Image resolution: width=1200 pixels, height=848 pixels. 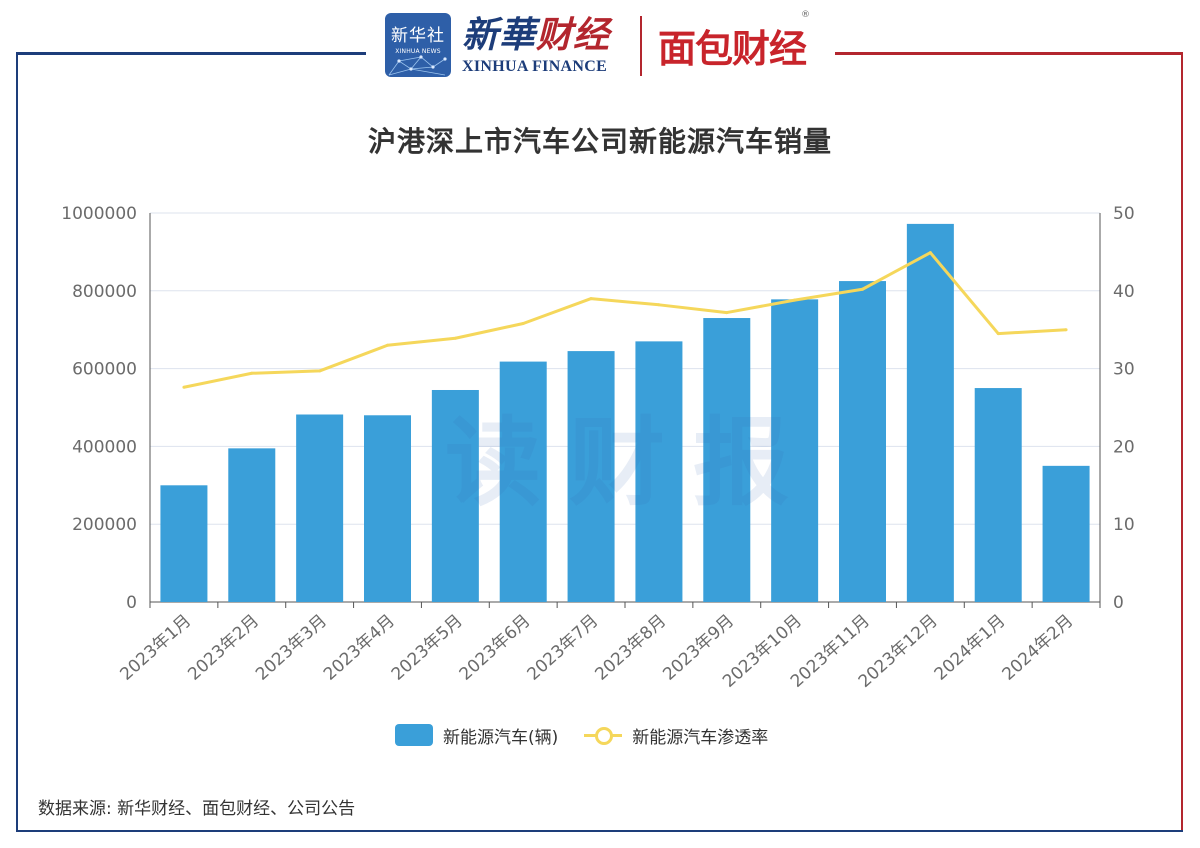 I want to click on x-tick-label: 2023年5月, so click(x=427, y=648).